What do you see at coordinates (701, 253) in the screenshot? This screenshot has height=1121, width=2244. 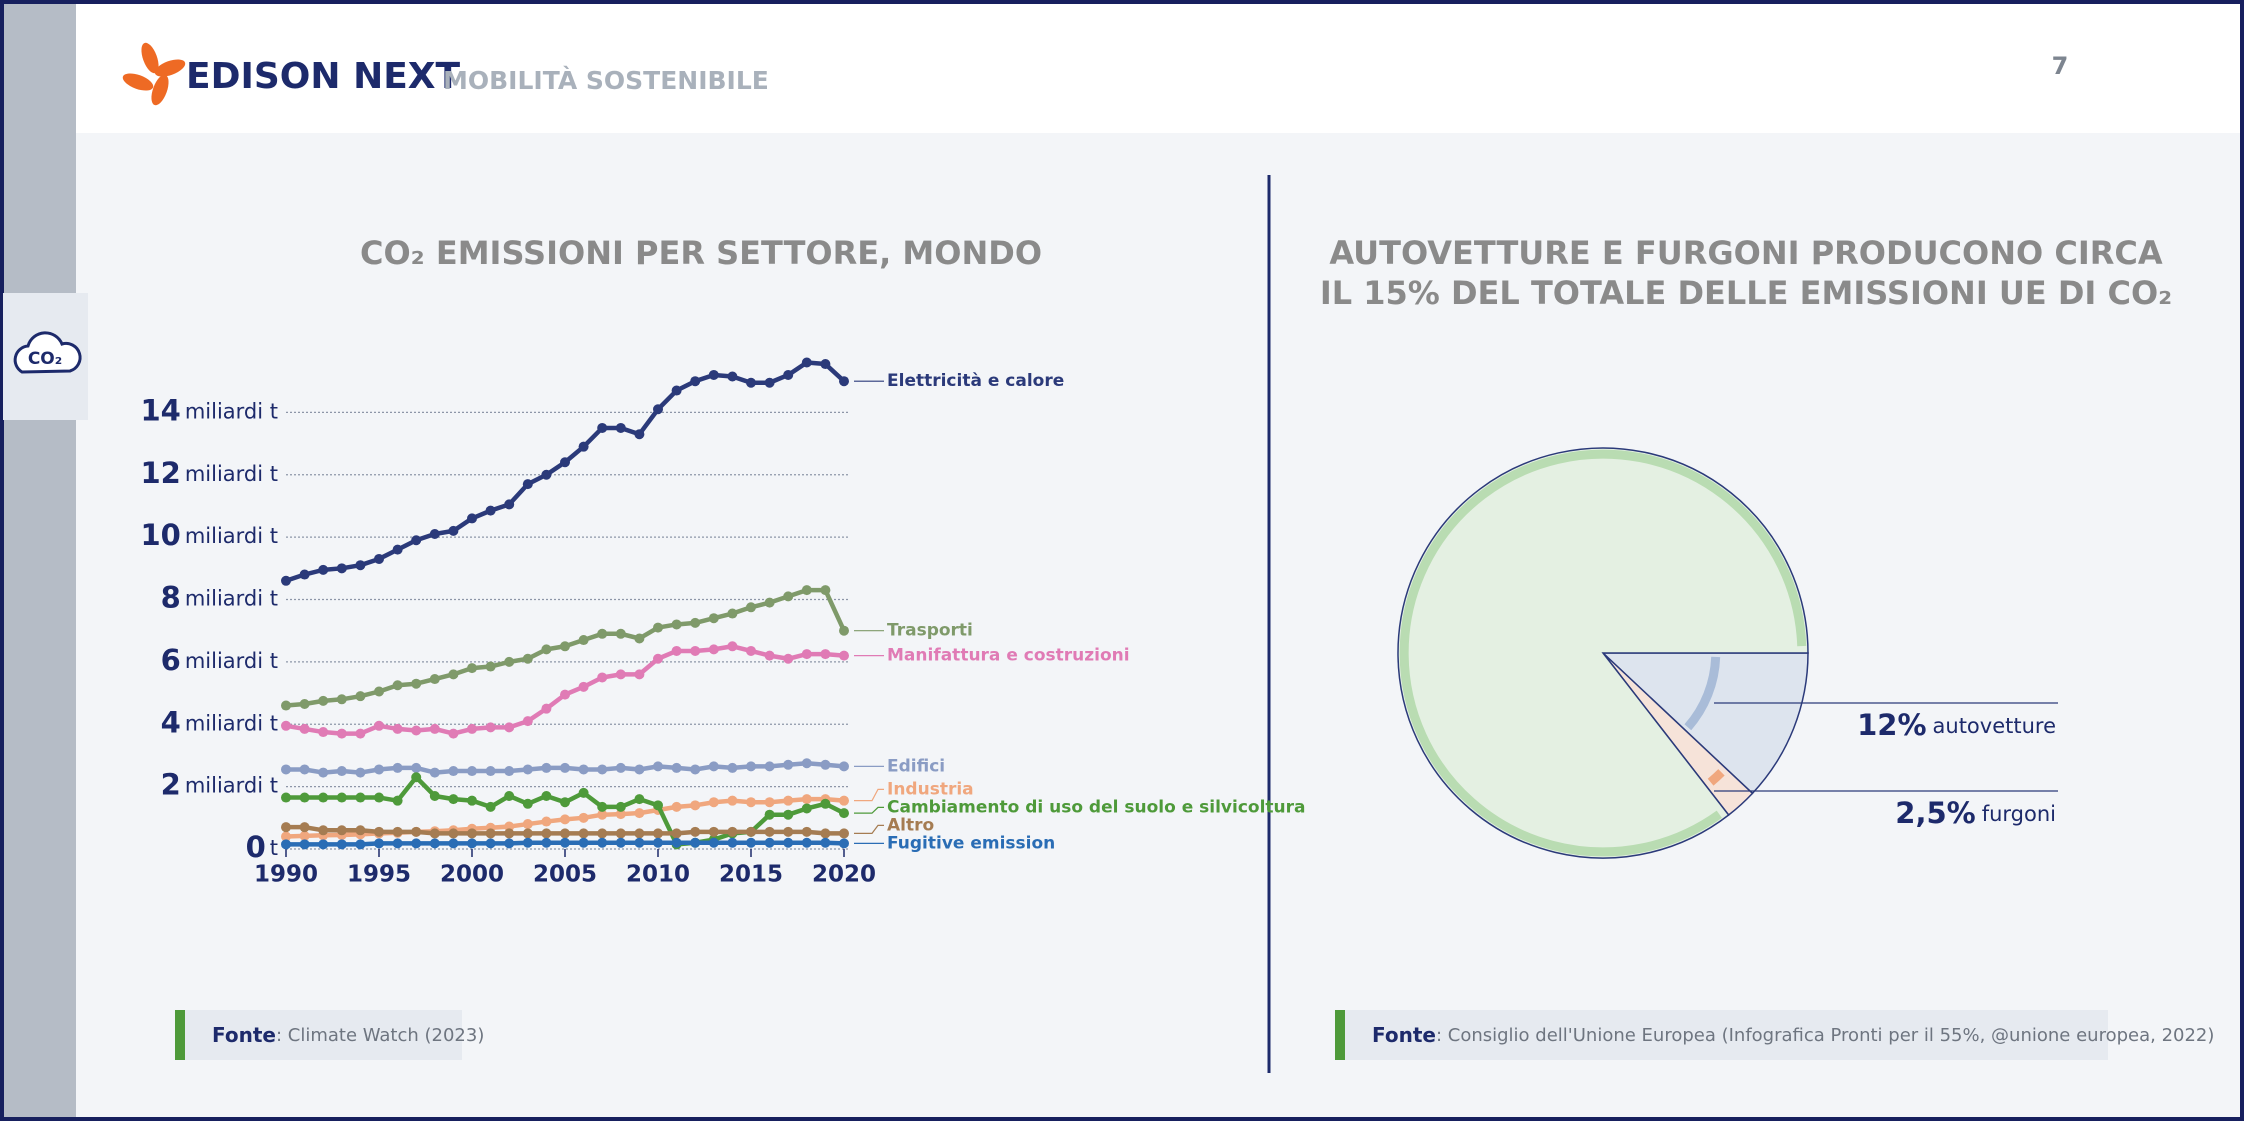 I see `chart-title: CO₂ EMISSIONI PER SETTORE, MONDO` at bounding box center [701, 253].